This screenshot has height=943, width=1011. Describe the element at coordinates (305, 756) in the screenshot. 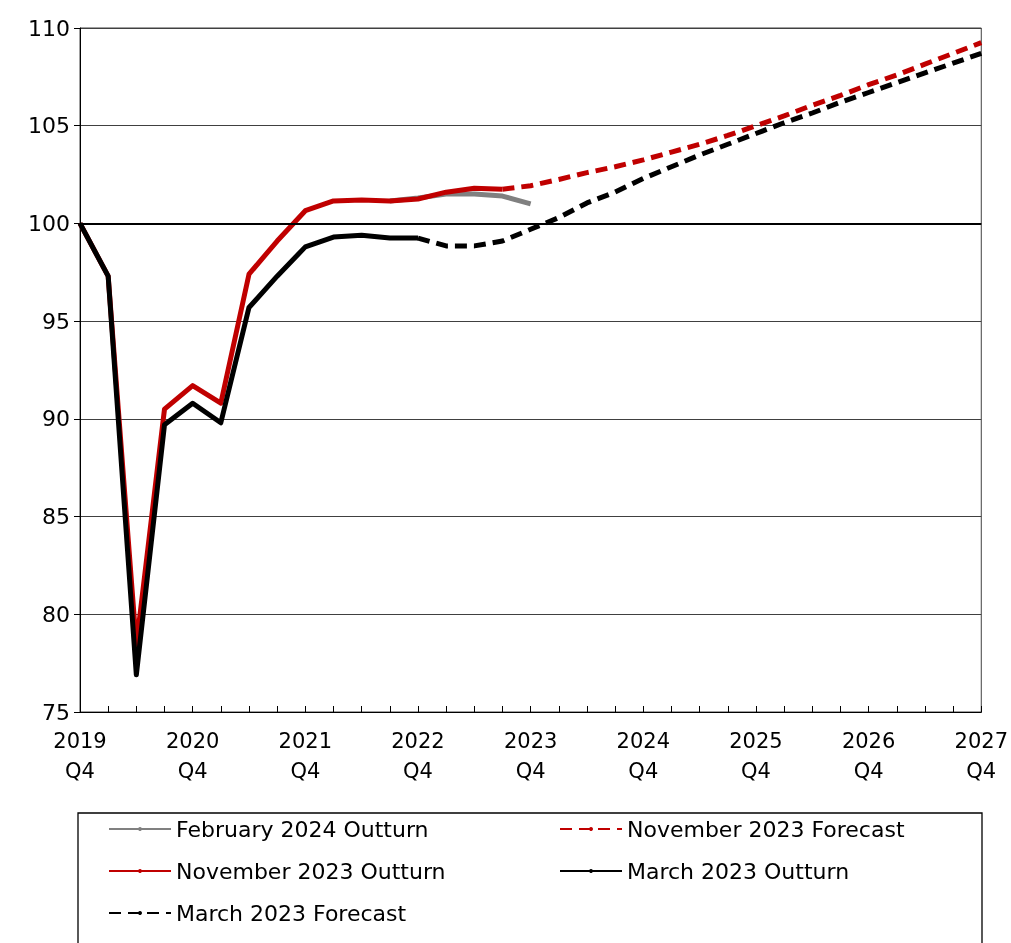

I see `x-tick-label: 2021 Q4` at that location.